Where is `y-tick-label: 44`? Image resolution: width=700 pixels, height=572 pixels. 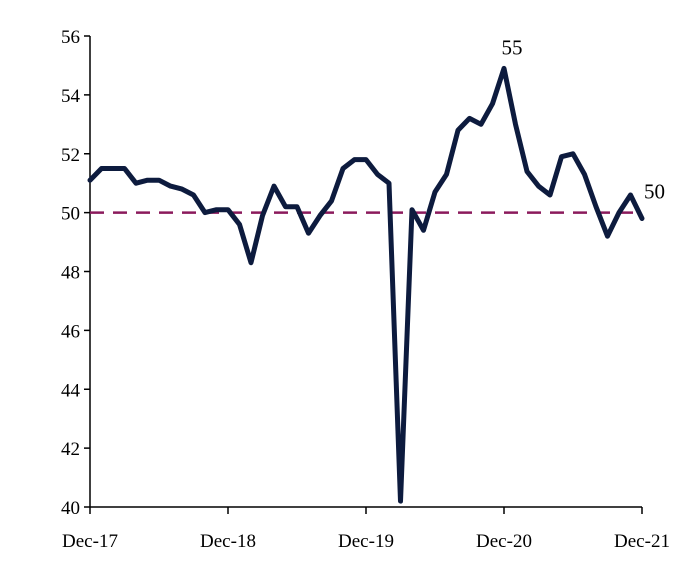
y-tick-label: 44 is located at coordinates (71, 390).